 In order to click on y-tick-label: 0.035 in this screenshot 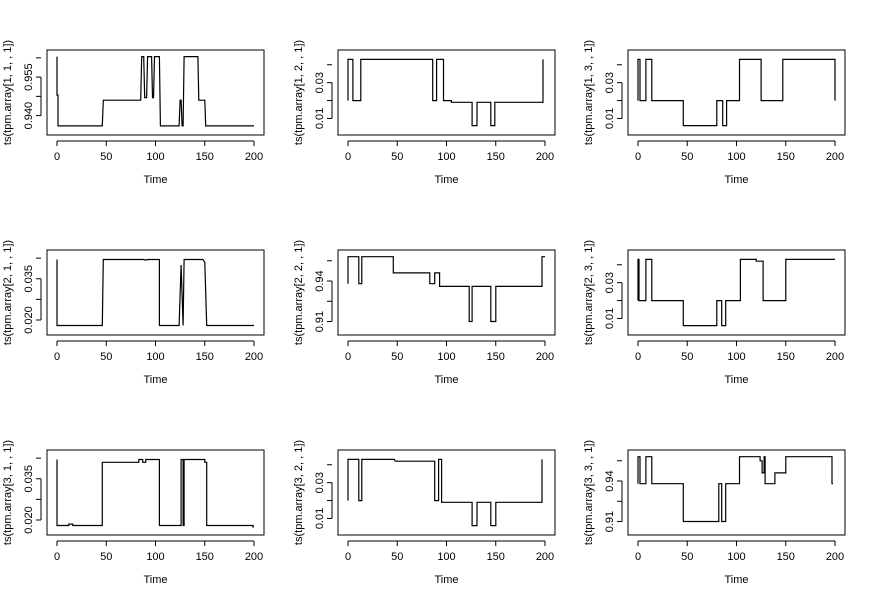, I will do `click(29, 279)`.